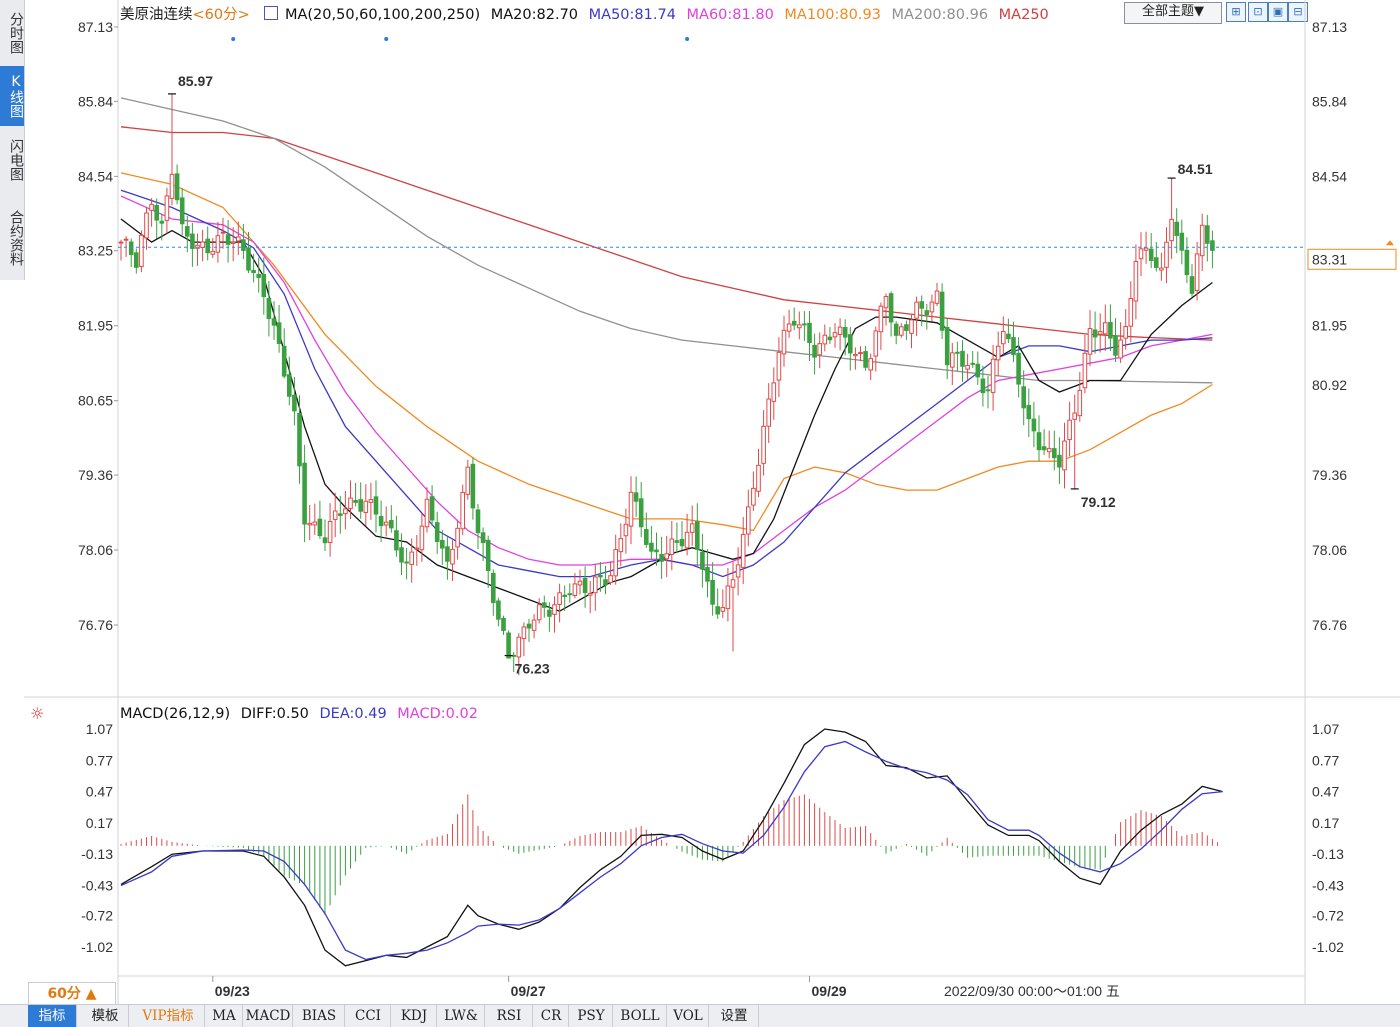  I want to click on ma250-value: MA250, so click(1023, 15).